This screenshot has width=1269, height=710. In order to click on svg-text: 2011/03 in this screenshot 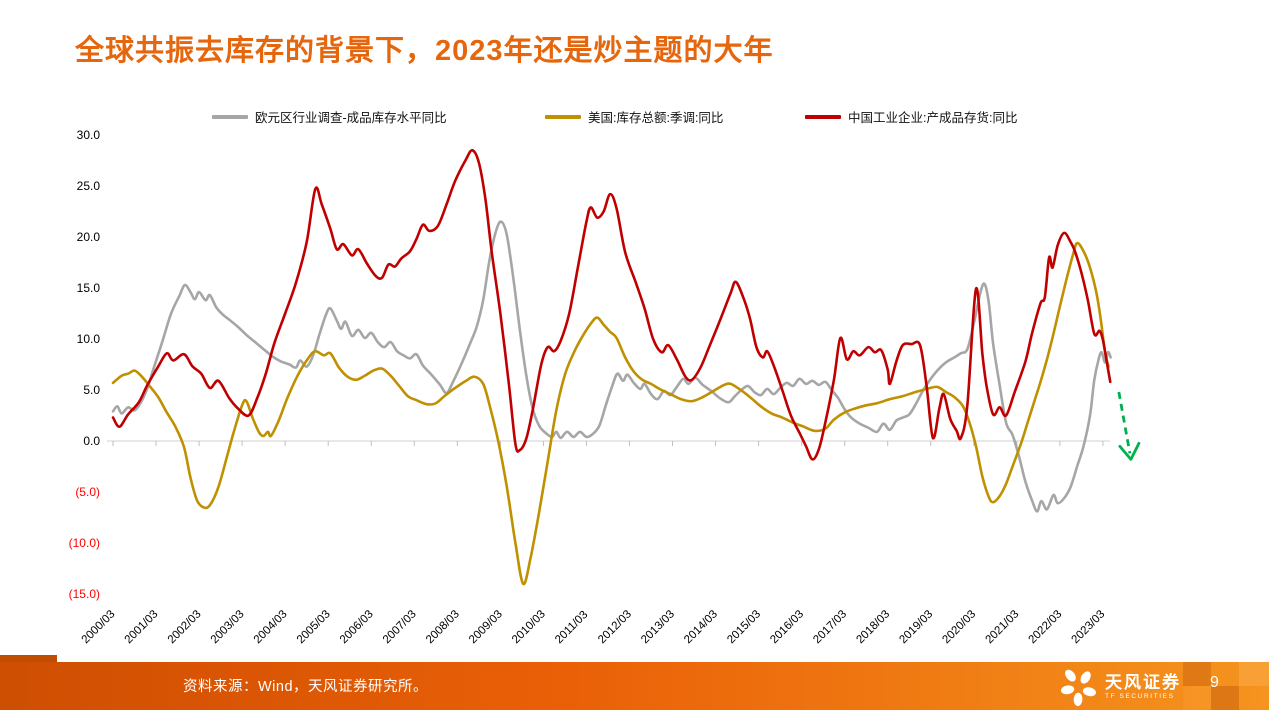, I will do `click(571, 627)`.